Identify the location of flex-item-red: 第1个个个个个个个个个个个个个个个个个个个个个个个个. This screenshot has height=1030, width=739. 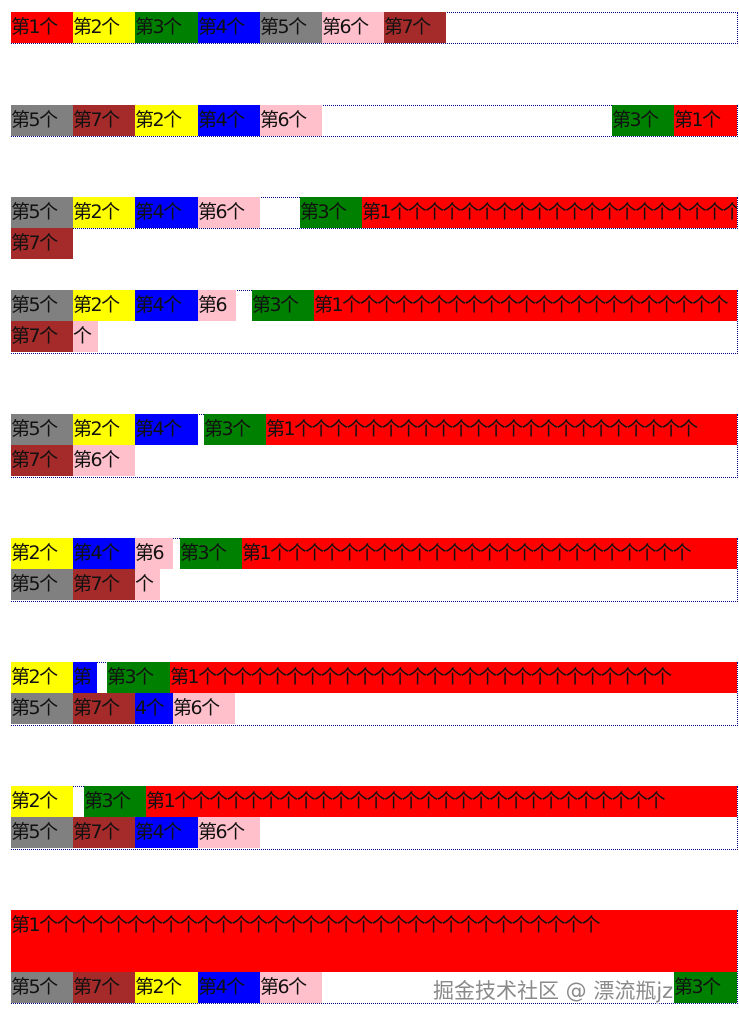
(489, 553).